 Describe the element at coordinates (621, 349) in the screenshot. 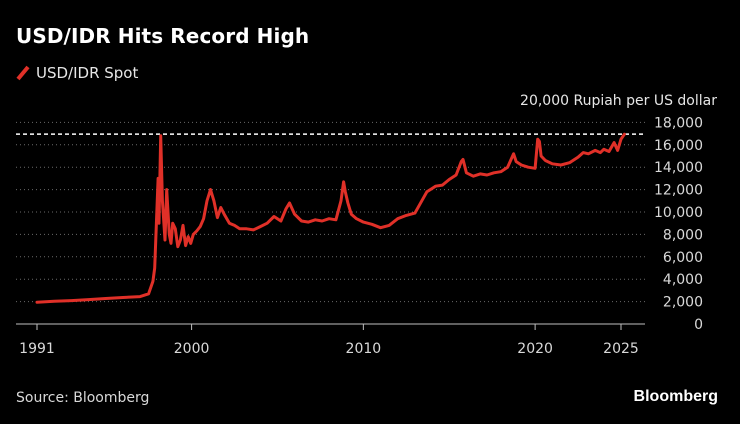

I see `x-tick-label-2025: 2025` at that location.